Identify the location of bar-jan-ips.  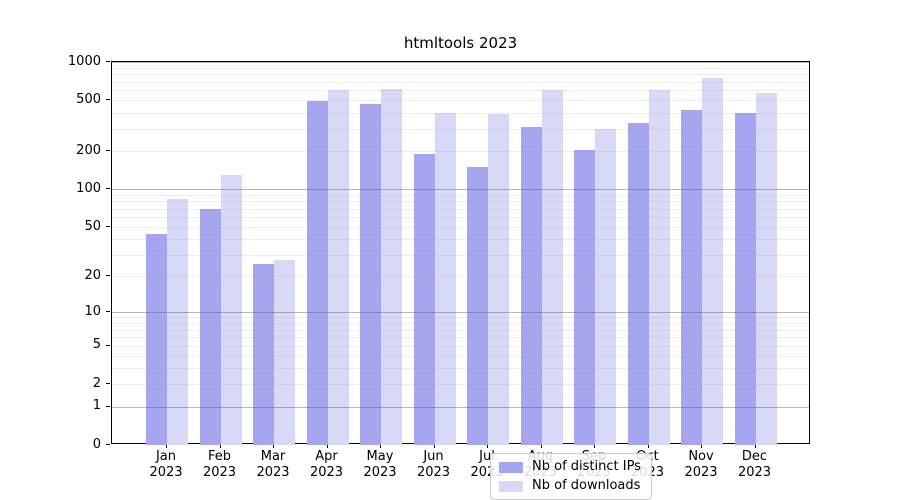
(156, 339).